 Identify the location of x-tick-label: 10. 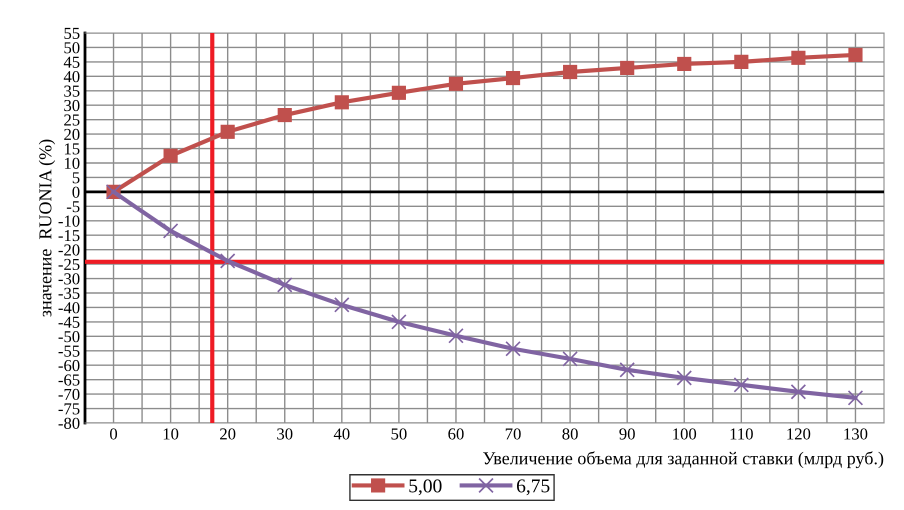
(171, 434).